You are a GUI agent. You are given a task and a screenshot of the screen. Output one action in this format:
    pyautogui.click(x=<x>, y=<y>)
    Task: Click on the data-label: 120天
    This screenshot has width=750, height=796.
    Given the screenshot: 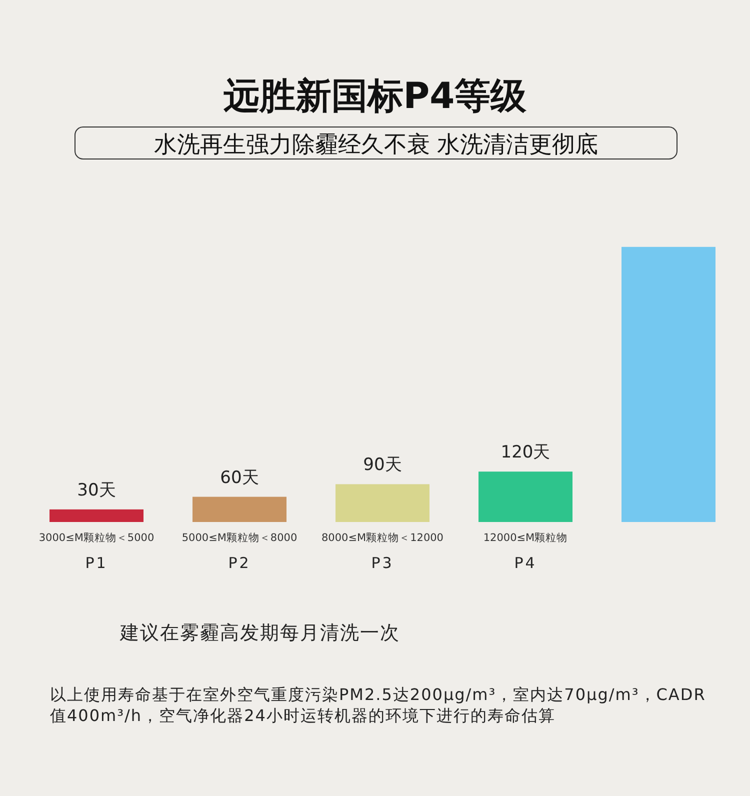 What is the action you would take?
    pyautogui.click(x=525, y=452)
    